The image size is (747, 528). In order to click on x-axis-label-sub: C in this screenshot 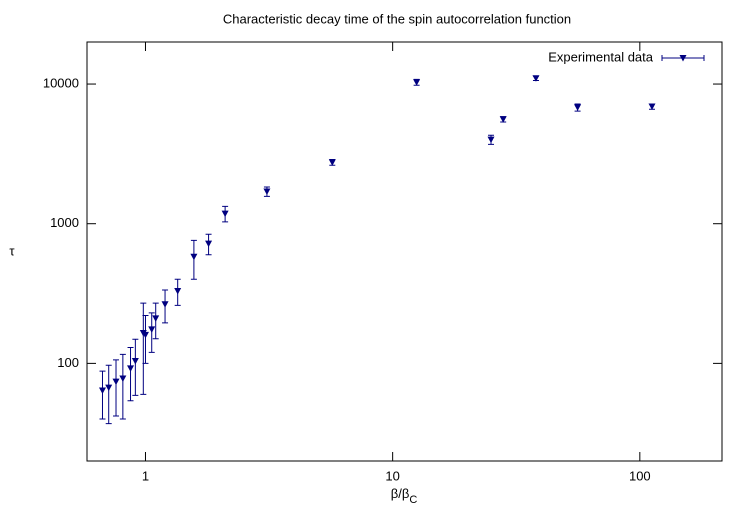, I will do `click(413, 500)`.